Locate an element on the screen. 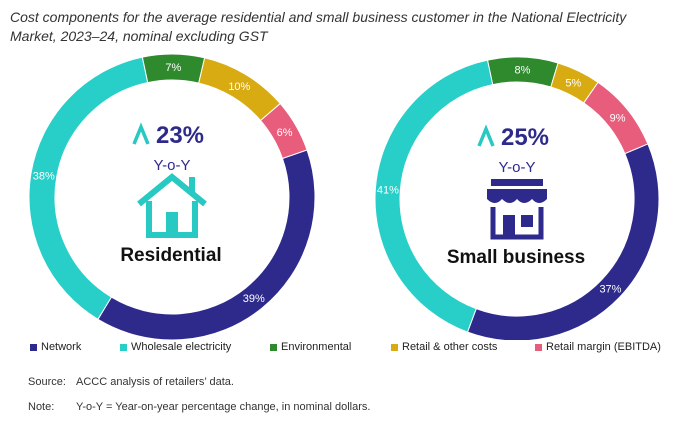 Image resolution: width=674 pixels, height=425 pixels. legend-item-network: Network is located at coordinates (55, 347).